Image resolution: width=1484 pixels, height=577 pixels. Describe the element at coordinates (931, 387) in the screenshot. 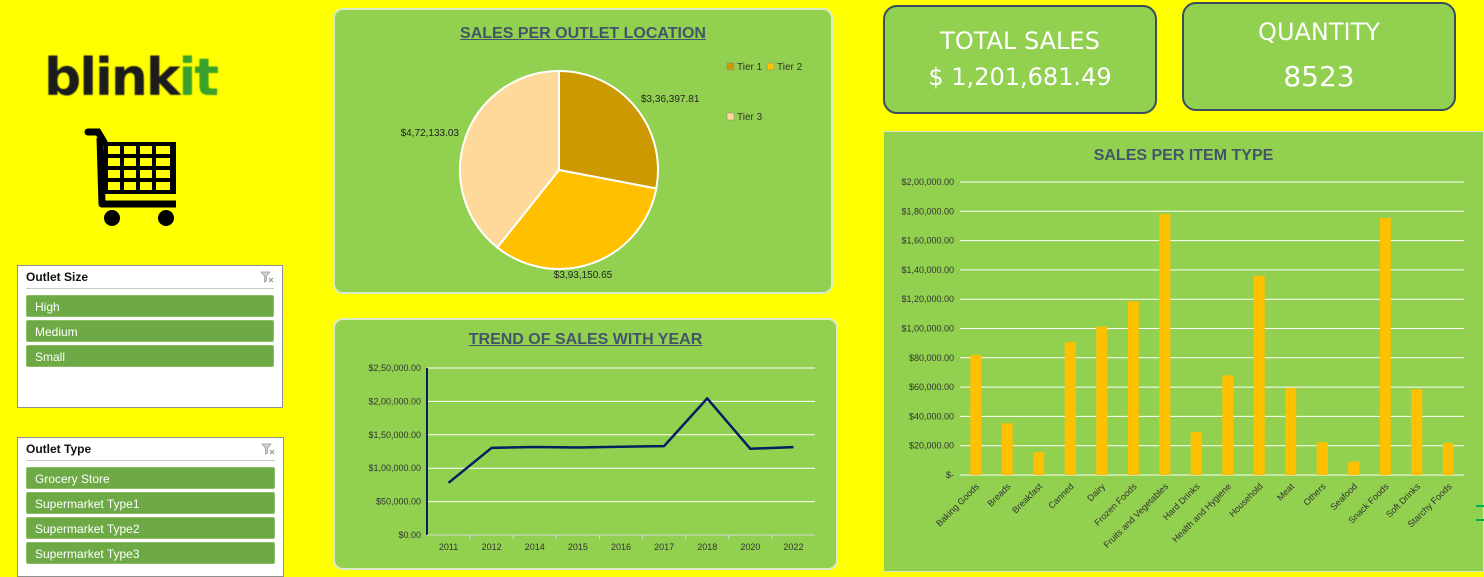

I see `y-tick-label: $60,000.00` at that location.